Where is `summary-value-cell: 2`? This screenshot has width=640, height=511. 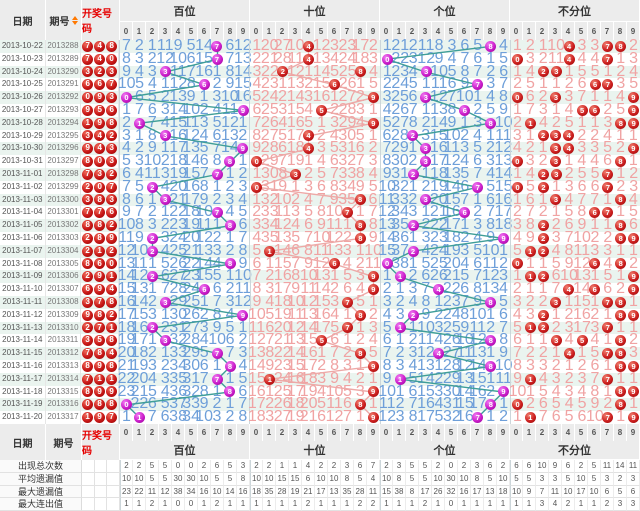
summary-value-cell: 2 is located at coordinates (321, 466).